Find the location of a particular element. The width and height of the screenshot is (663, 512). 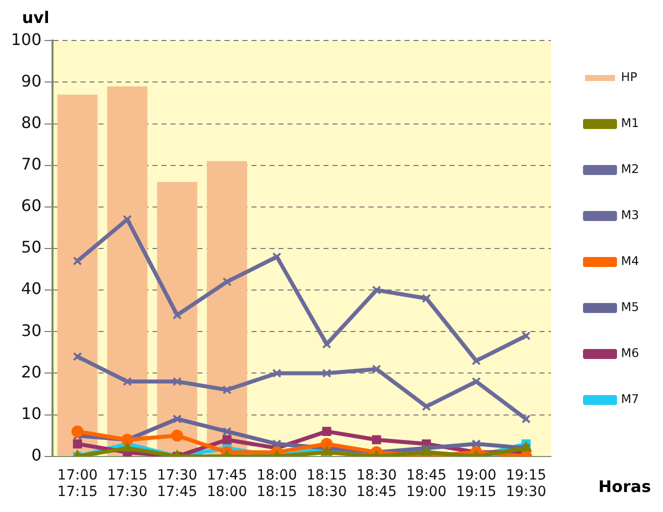

y-tick-label: 90 is located at coordinates (31, 80).